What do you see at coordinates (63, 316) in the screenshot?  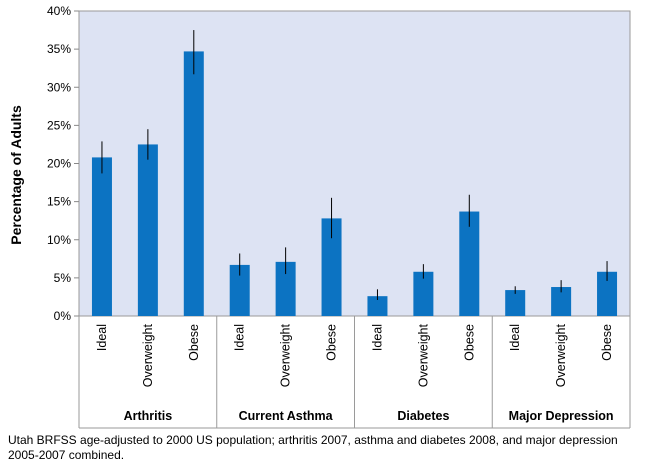 I see `y-tick-label: 0%` at bounding box center [63, 316].